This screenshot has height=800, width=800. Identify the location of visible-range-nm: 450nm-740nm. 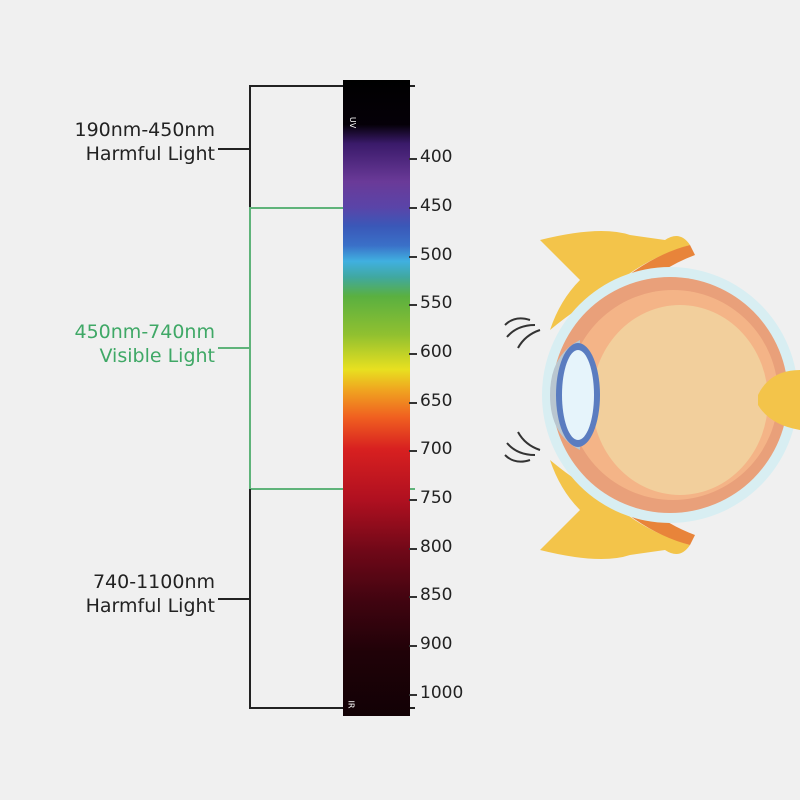
(145, 332).